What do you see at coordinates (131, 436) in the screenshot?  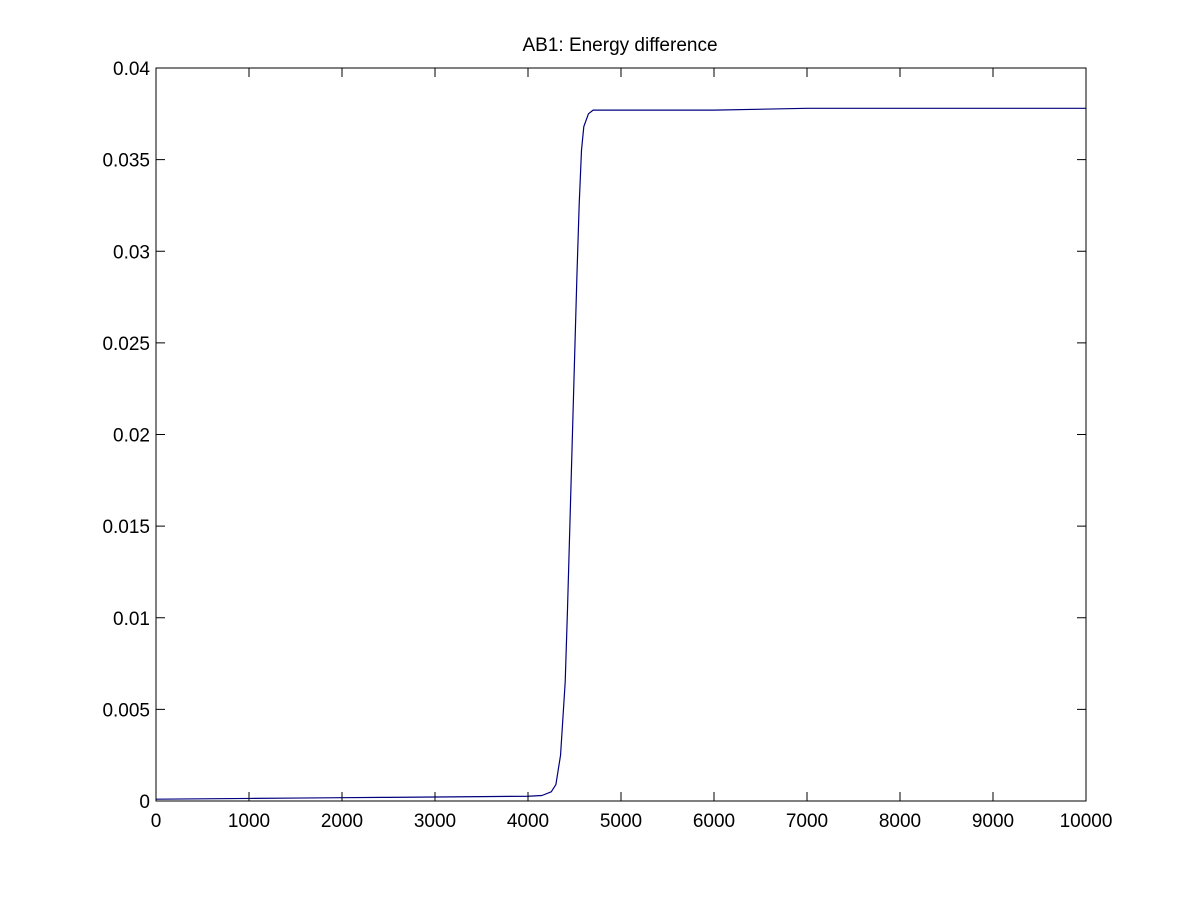 I see `y-tick-label: 0.02` at bounding box center [131, 436].